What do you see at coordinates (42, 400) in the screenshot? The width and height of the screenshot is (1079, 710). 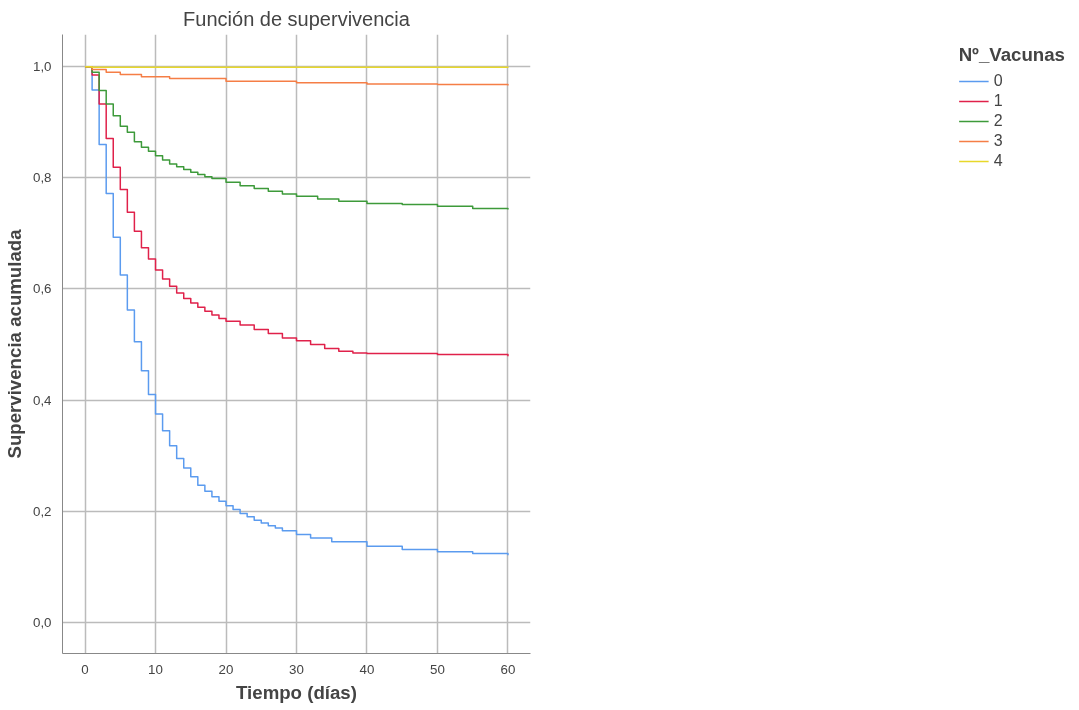 I see `y-tick-label: 0,4` at bounding box center [42, 400].